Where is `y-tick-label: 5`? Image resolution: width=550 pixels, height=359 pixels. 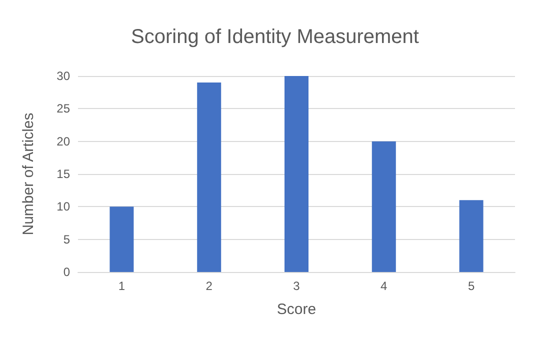 y-tick-label: 5 is located at coordinates (66, 239).